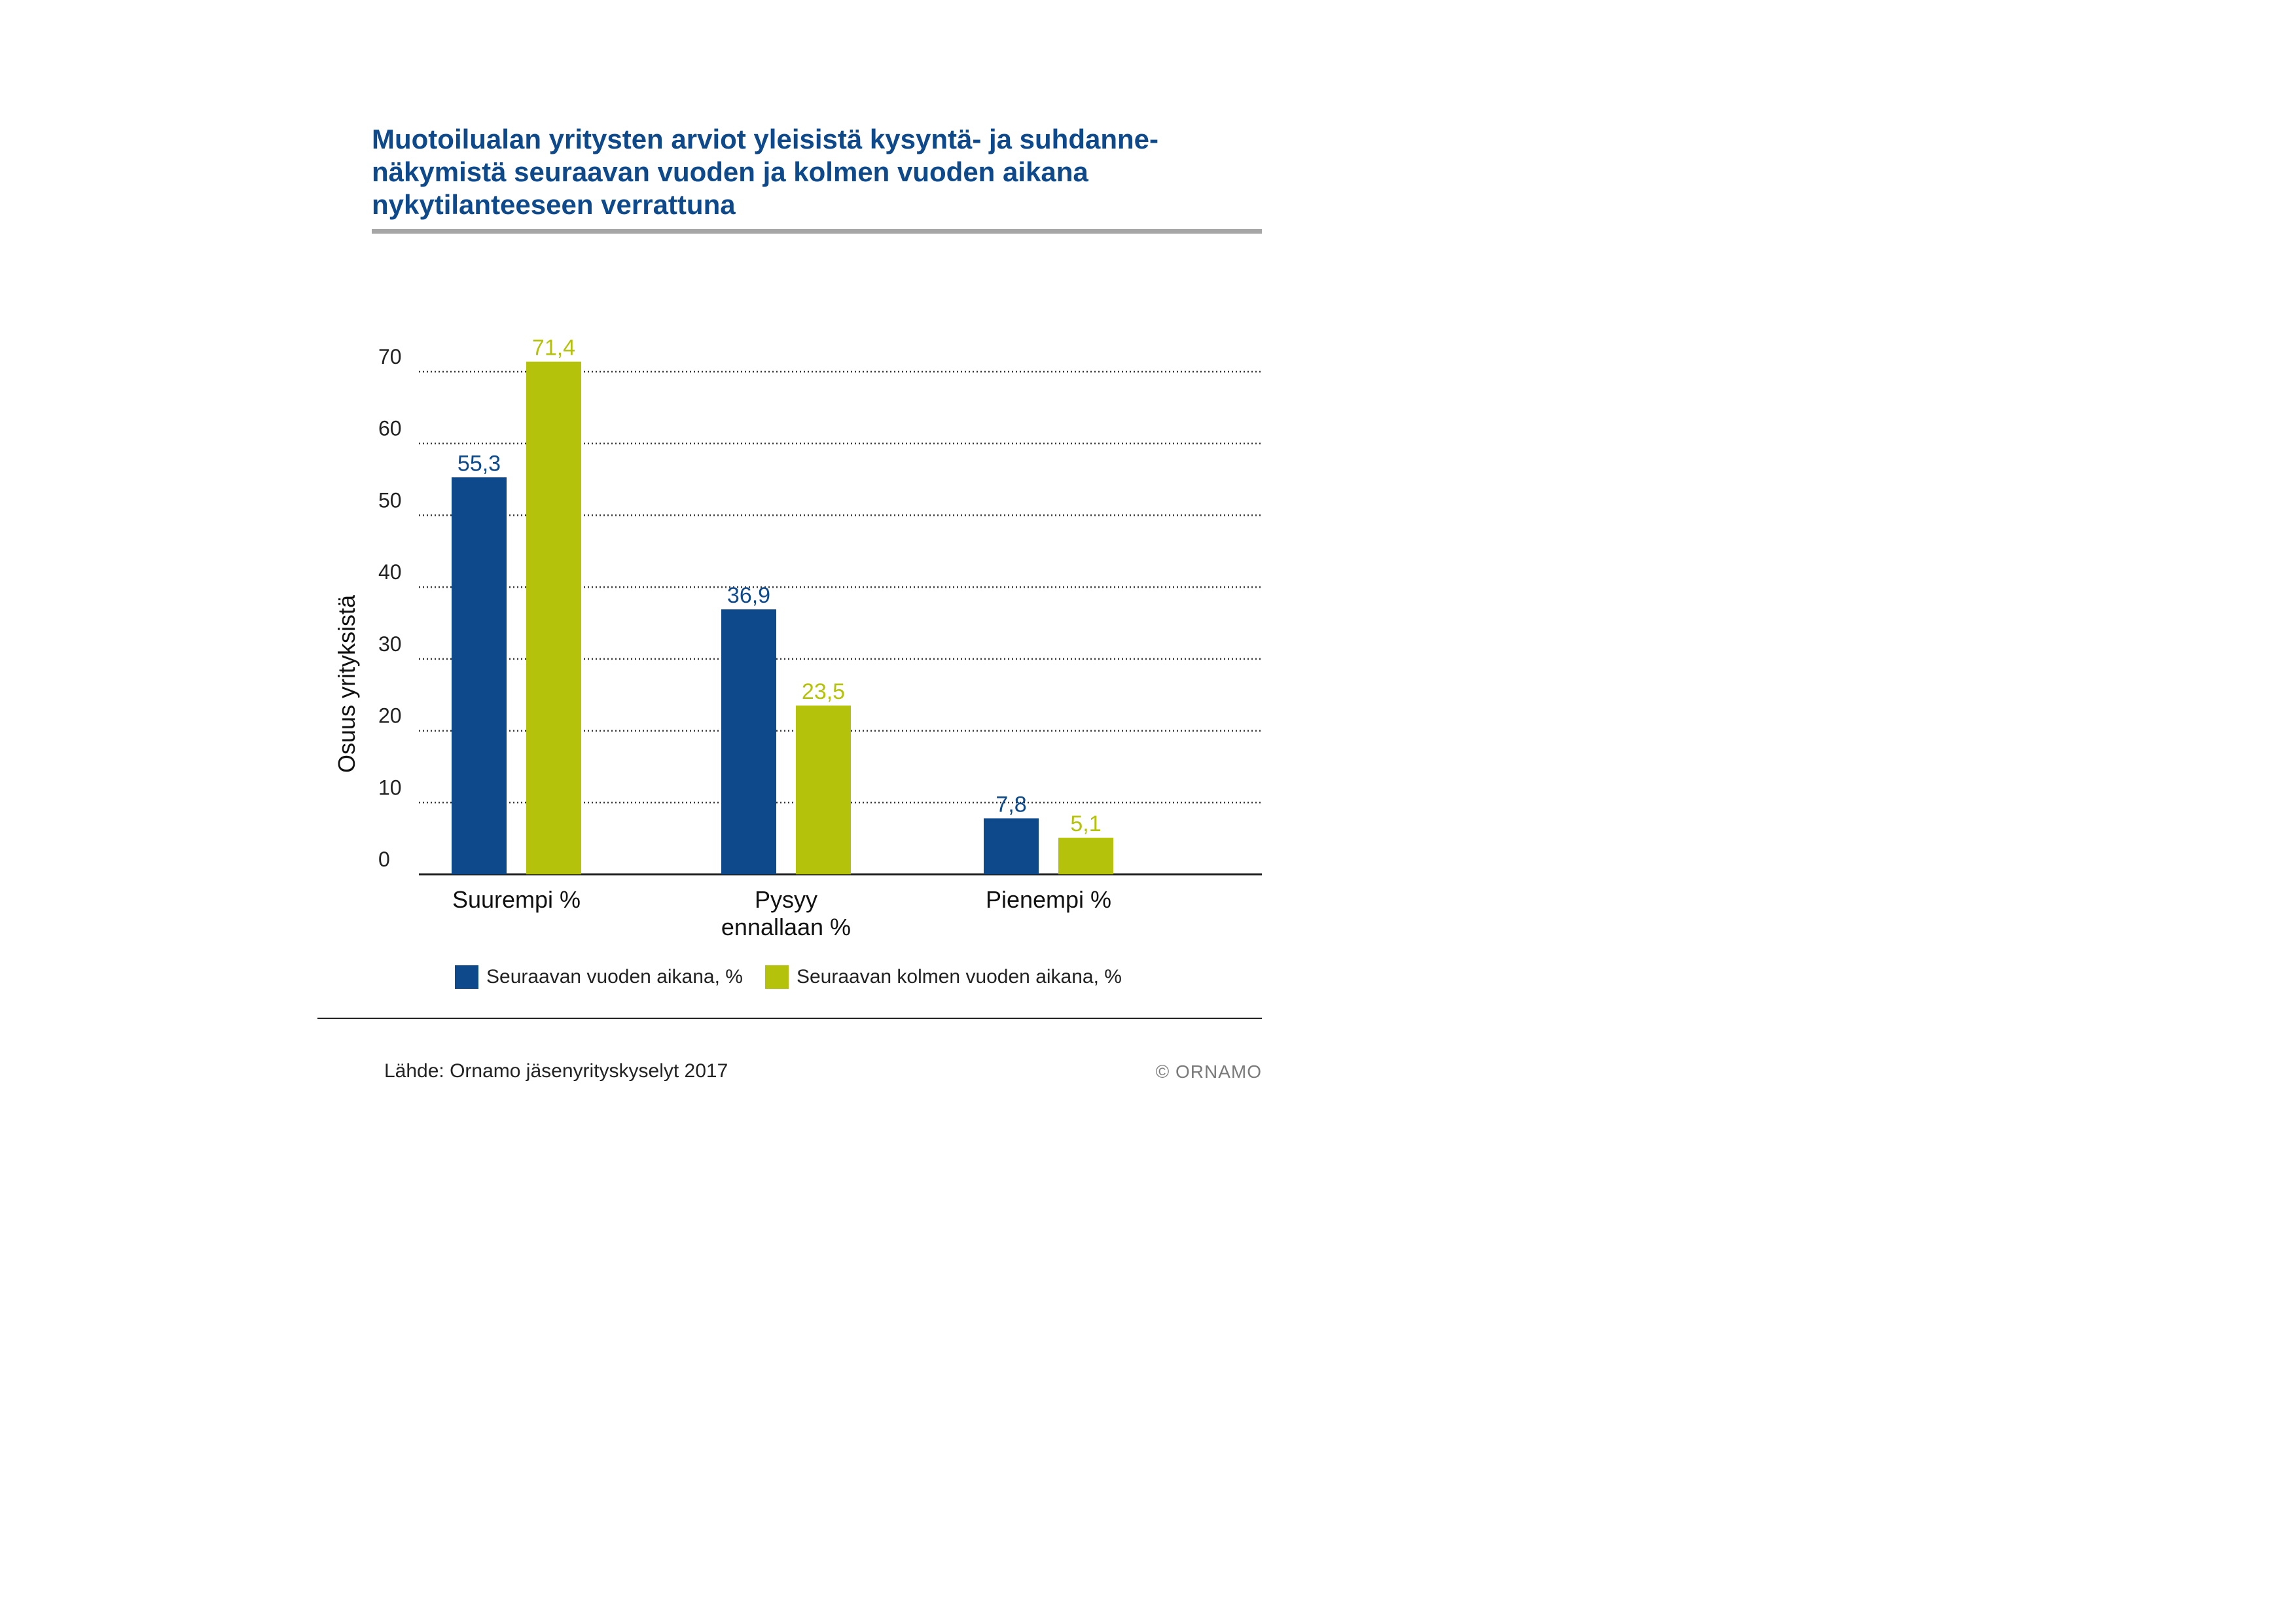  What do you see at coordinates (479, 463) in the screenshot?
I see `data-label-series1-1: 55,3` at bounding box center [479, 463].